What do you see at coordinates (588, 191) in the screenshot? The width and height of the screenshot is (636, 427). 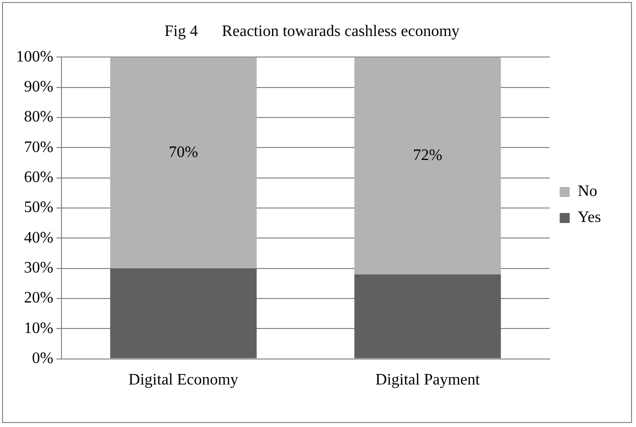 I see `legend-label: No` at bounding box center [588, 191].